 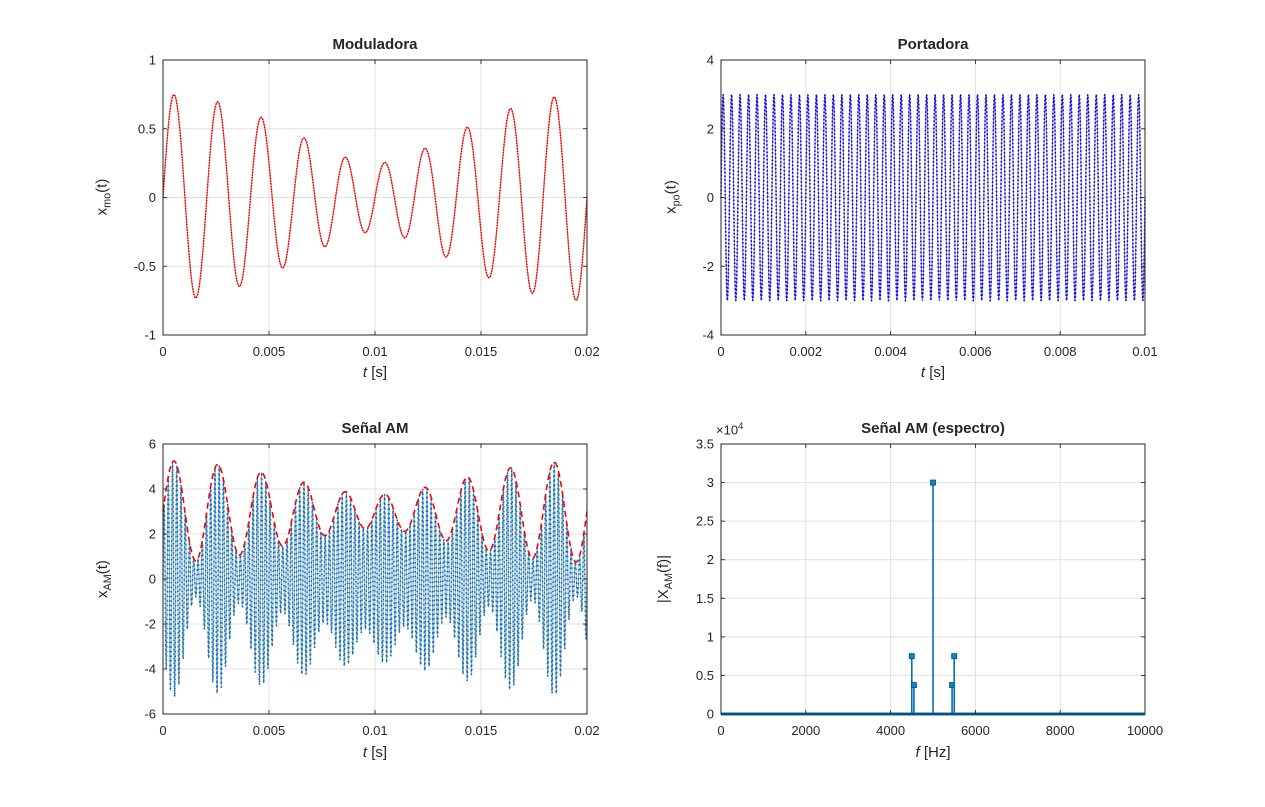 I want to click on espectro-plot: 0 2000 4000 6000 8000 10000 0 0.5 1 1.5 2 2.5 3 3.5, so click(x=929, y=588).